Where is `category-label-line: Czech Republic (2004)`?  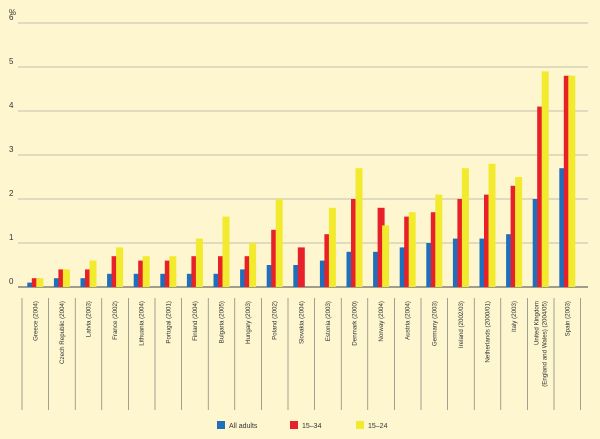 category-label-line: Czech Republic (2004) is located at coordinates (62, 332).